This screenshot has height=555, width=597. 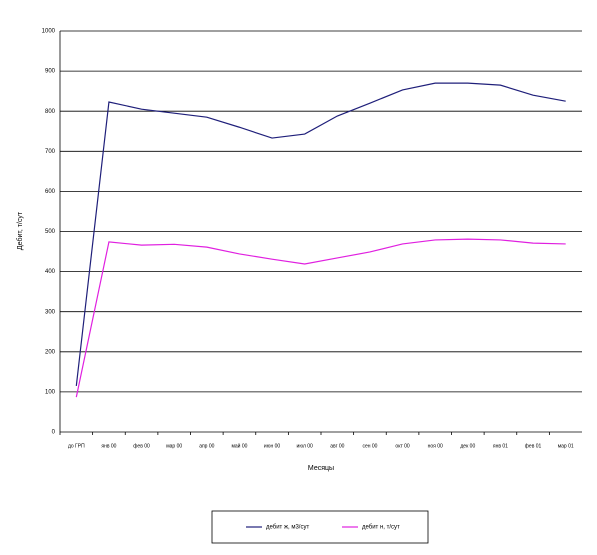 What do you see at coordinates (402, 446) in the screenshot?
I see `x-tick-label: окт 00` at bounding box center [402, 446].